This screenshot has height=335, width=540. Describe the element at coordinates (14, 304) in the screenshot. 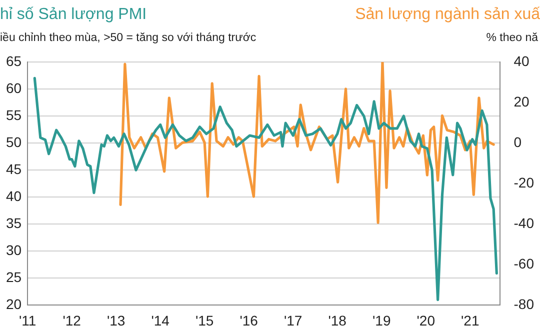

I see `y-tick-label: 20` at that location.